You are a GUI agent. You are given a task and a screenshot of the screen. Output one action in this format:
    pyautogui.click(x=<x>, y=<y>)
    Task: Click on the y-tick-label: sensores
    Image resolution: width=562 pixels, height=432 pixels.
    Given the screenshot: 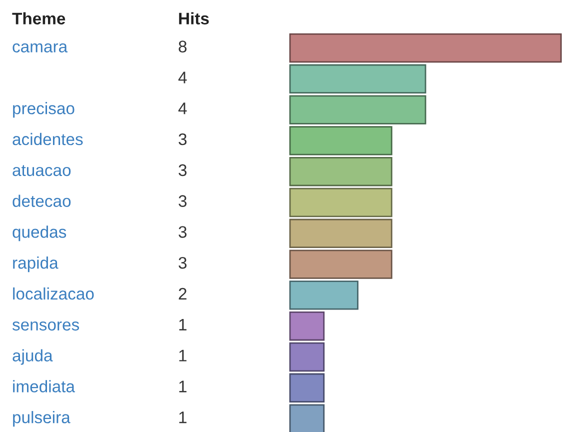 What is the action you would take?
    pyautogui.click(x=46, y=326)
    